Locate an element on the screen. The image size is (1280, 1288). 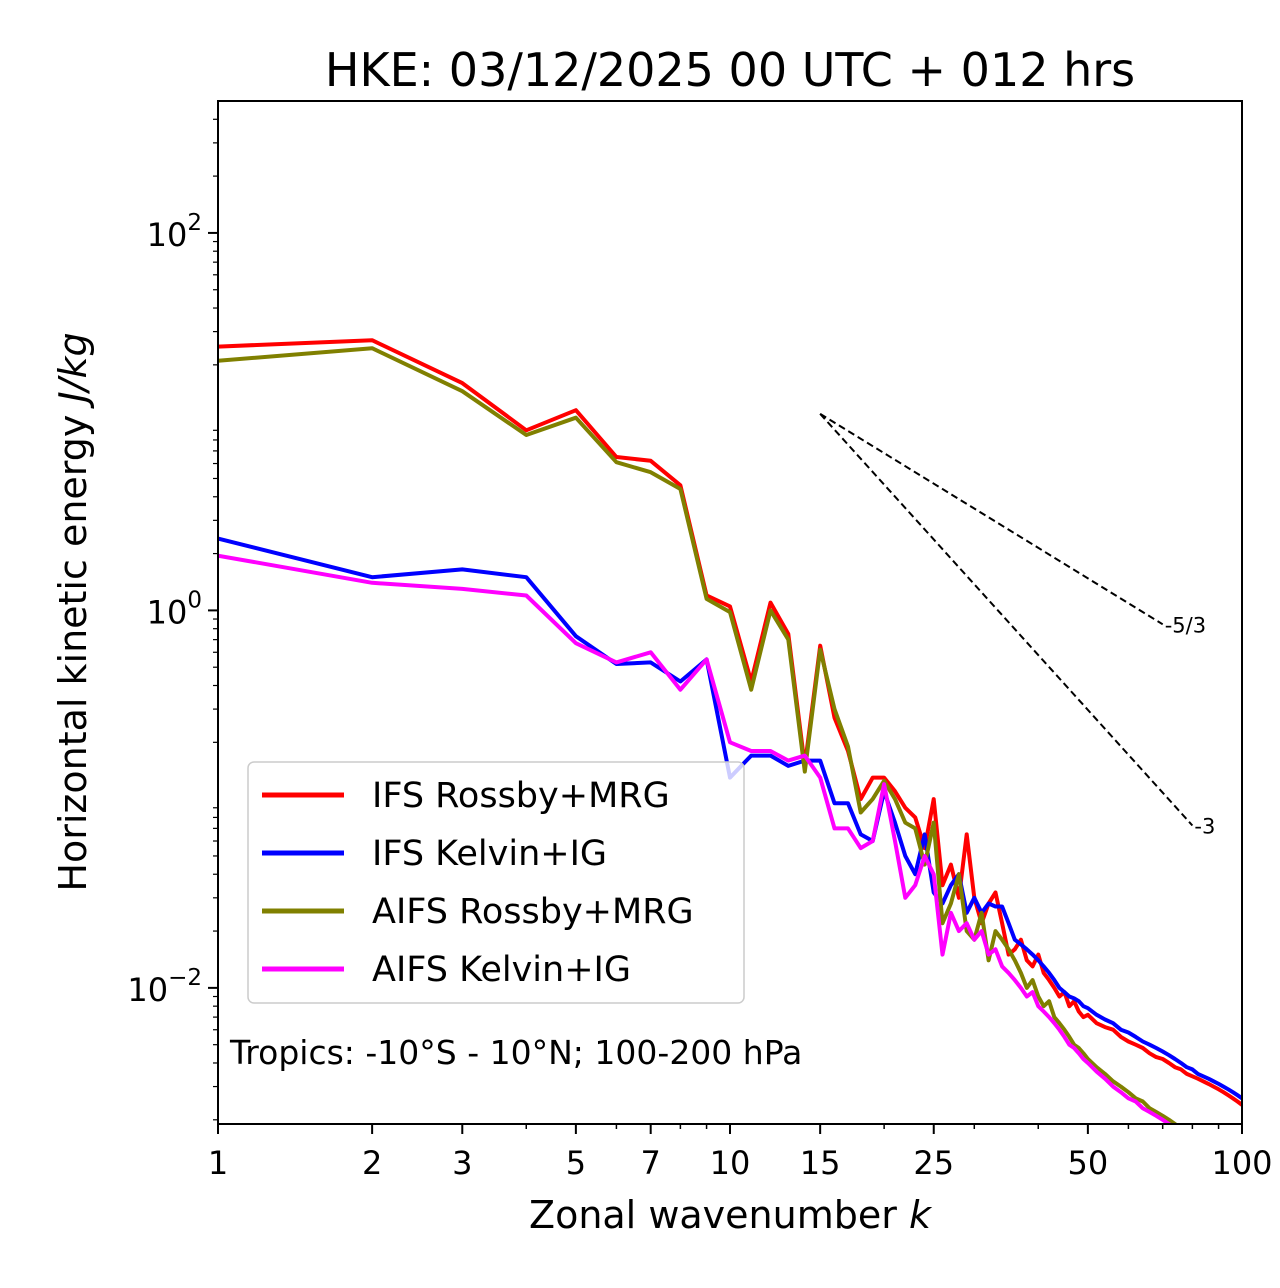
region-annotation: Tropics: -10°S - 10°N; 100-200 hPa is located at coordinates (515, 1052).